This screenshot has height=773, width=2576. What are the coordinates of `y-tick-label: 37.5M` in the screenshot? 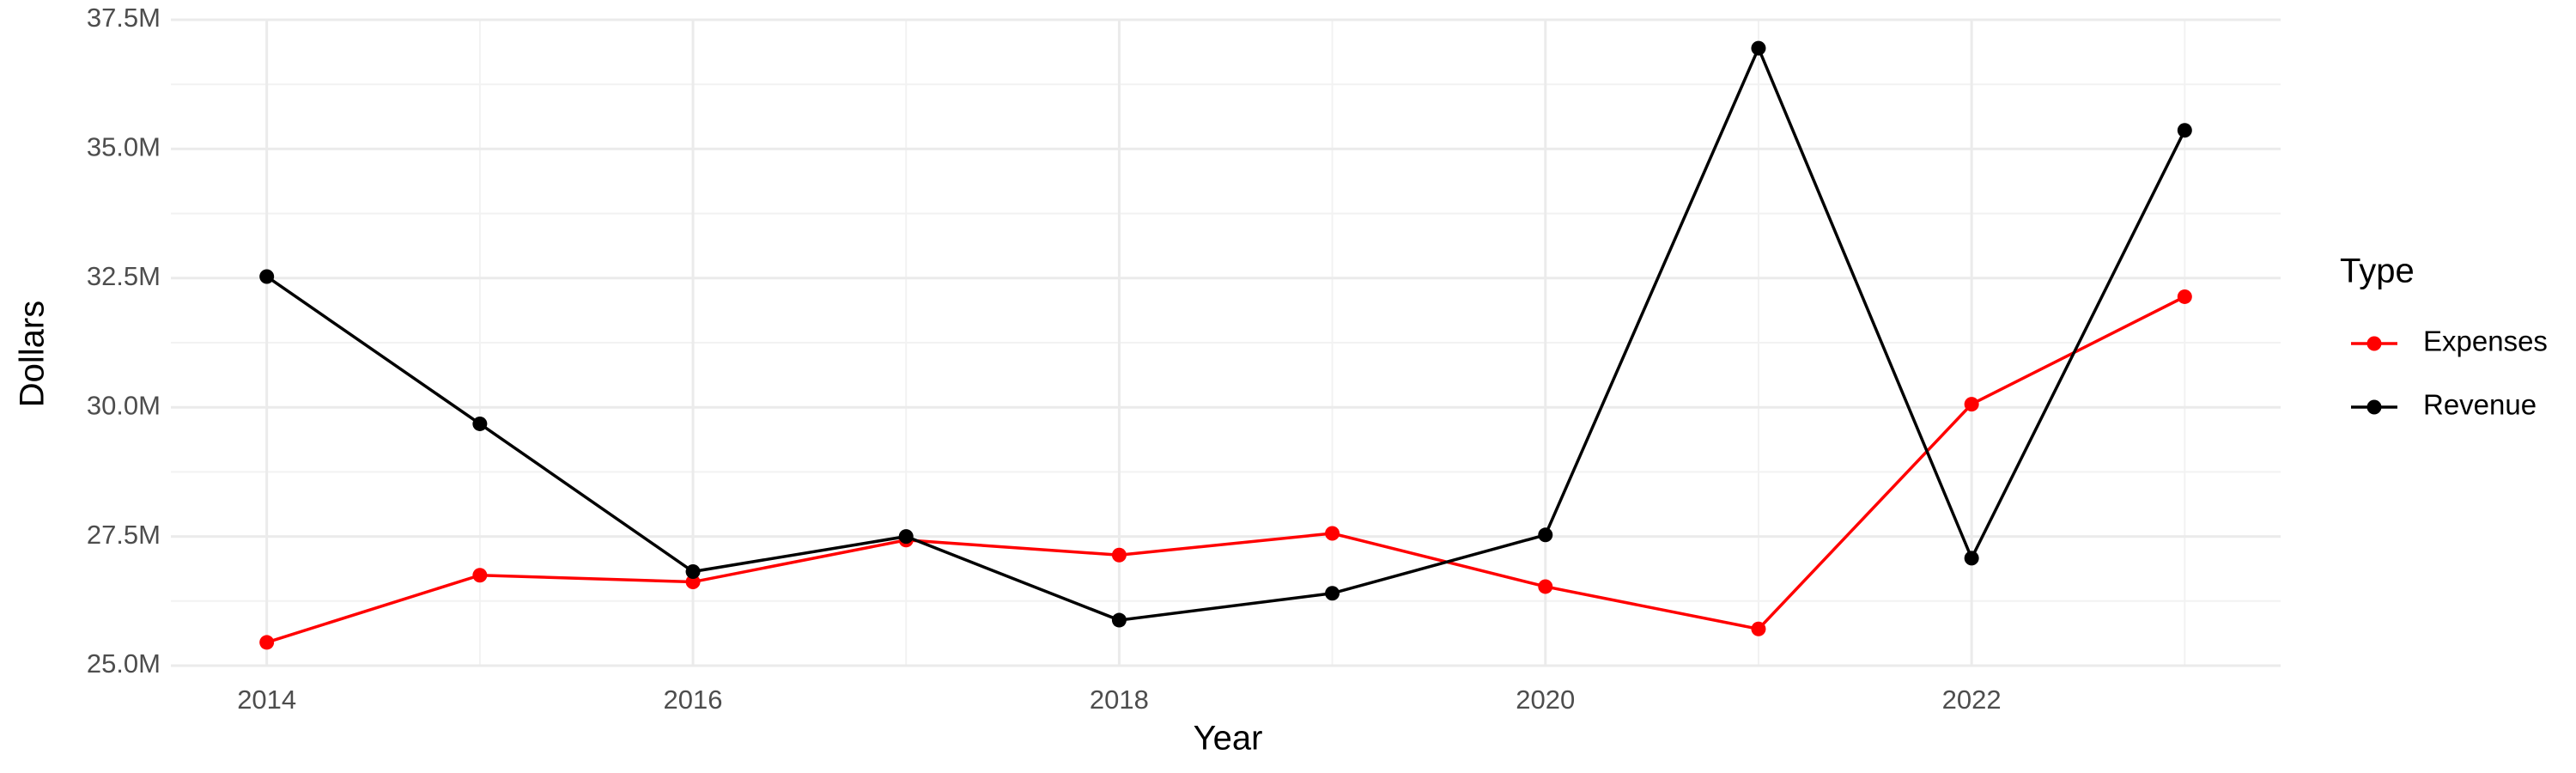 It's located at (124, 18).